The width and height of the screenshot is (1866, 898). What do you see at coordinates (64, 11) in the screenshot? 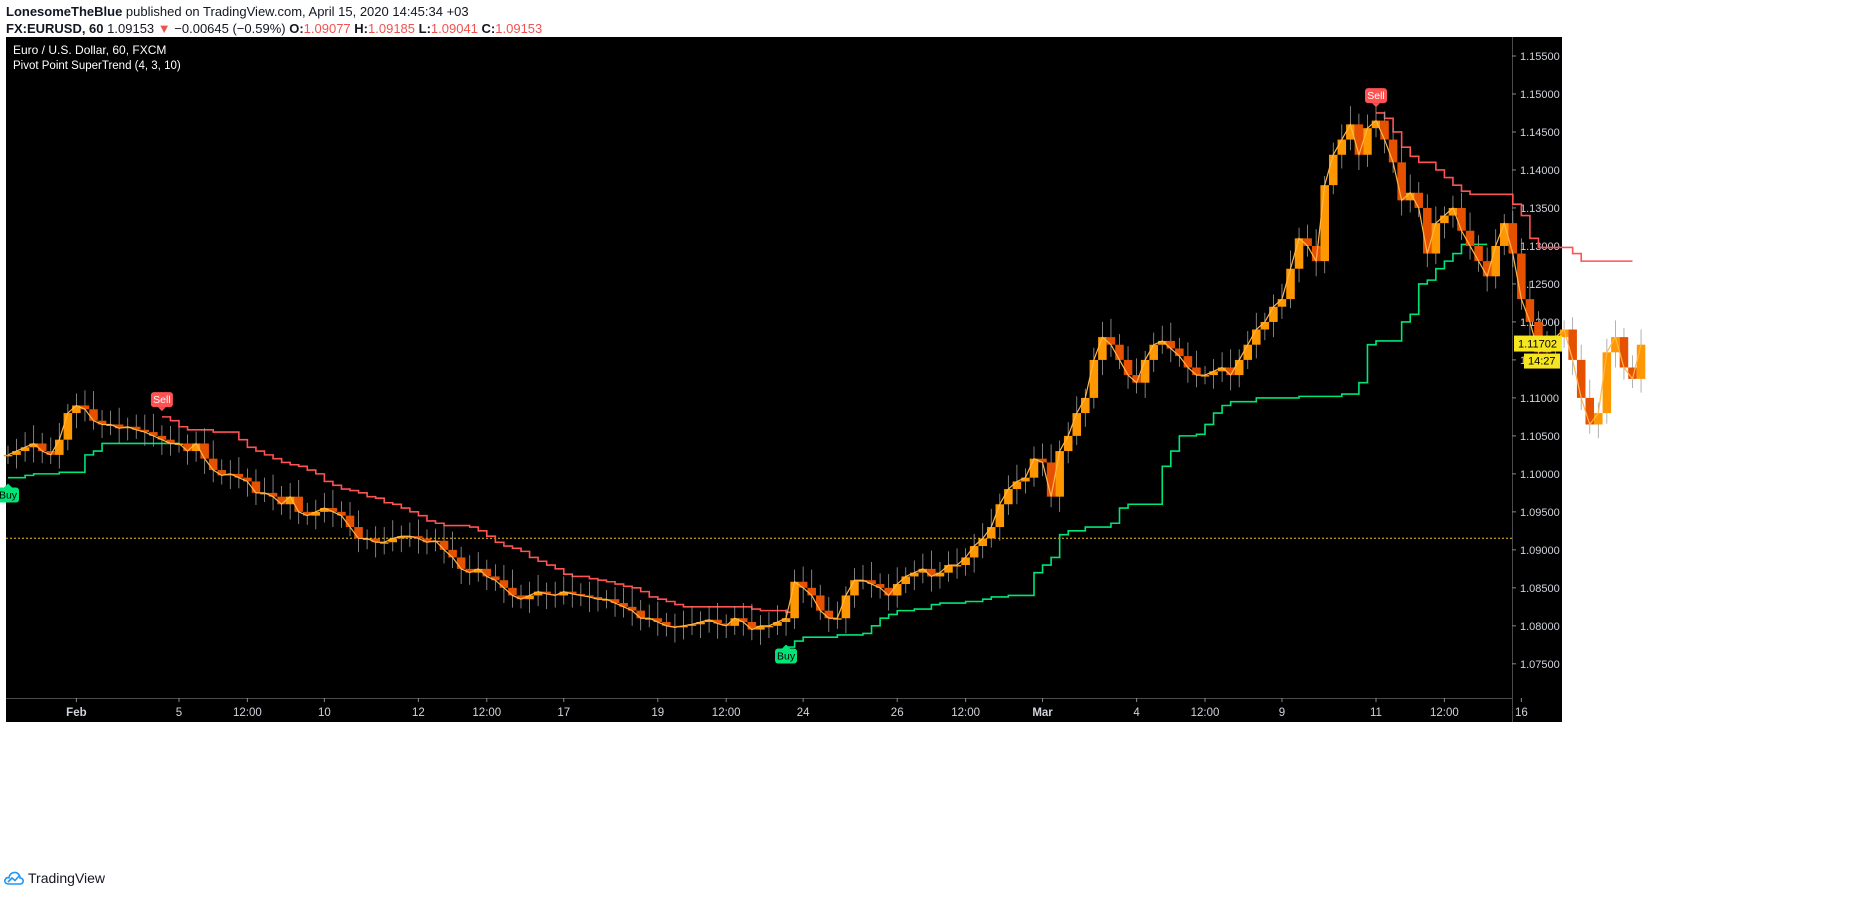
I see `author-name: LonesomeTheBlue` at bounding box center [64, 11].